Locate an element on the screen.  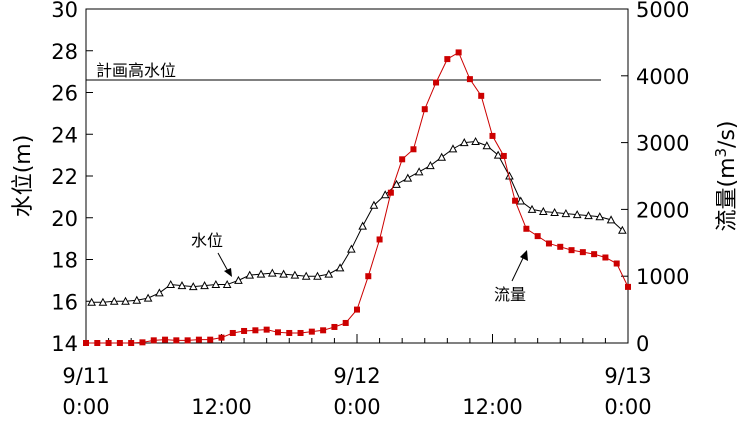
y-right-tick-label: 2000 is located at coordinates (662, 210).